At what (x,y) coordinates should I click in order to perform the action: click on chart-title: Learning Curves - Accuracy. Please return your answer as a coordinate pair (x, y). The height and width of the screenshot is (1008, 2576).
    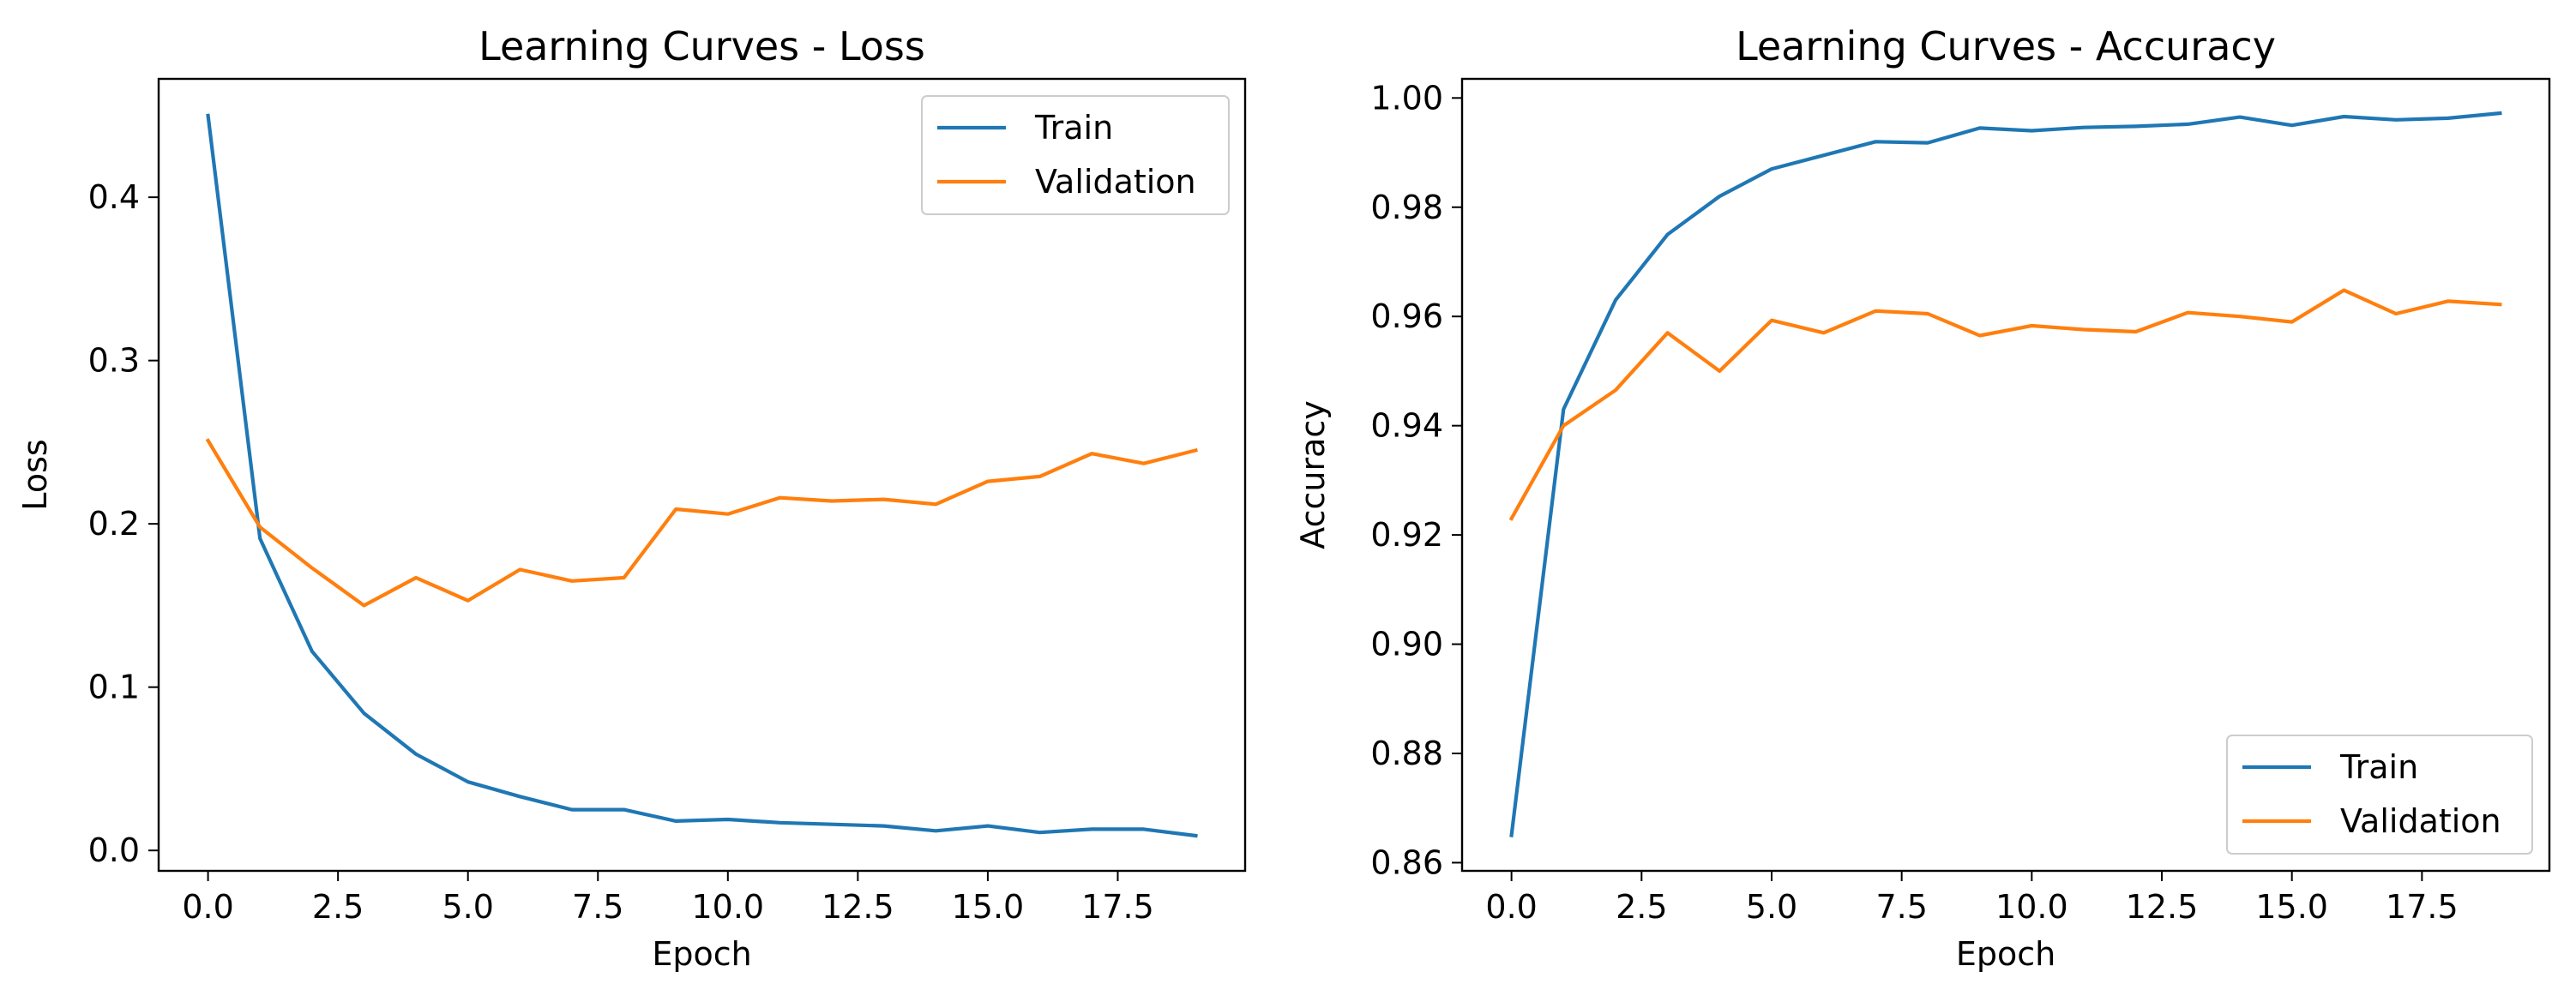
    Looking at the image, I should click on (2006, 46).